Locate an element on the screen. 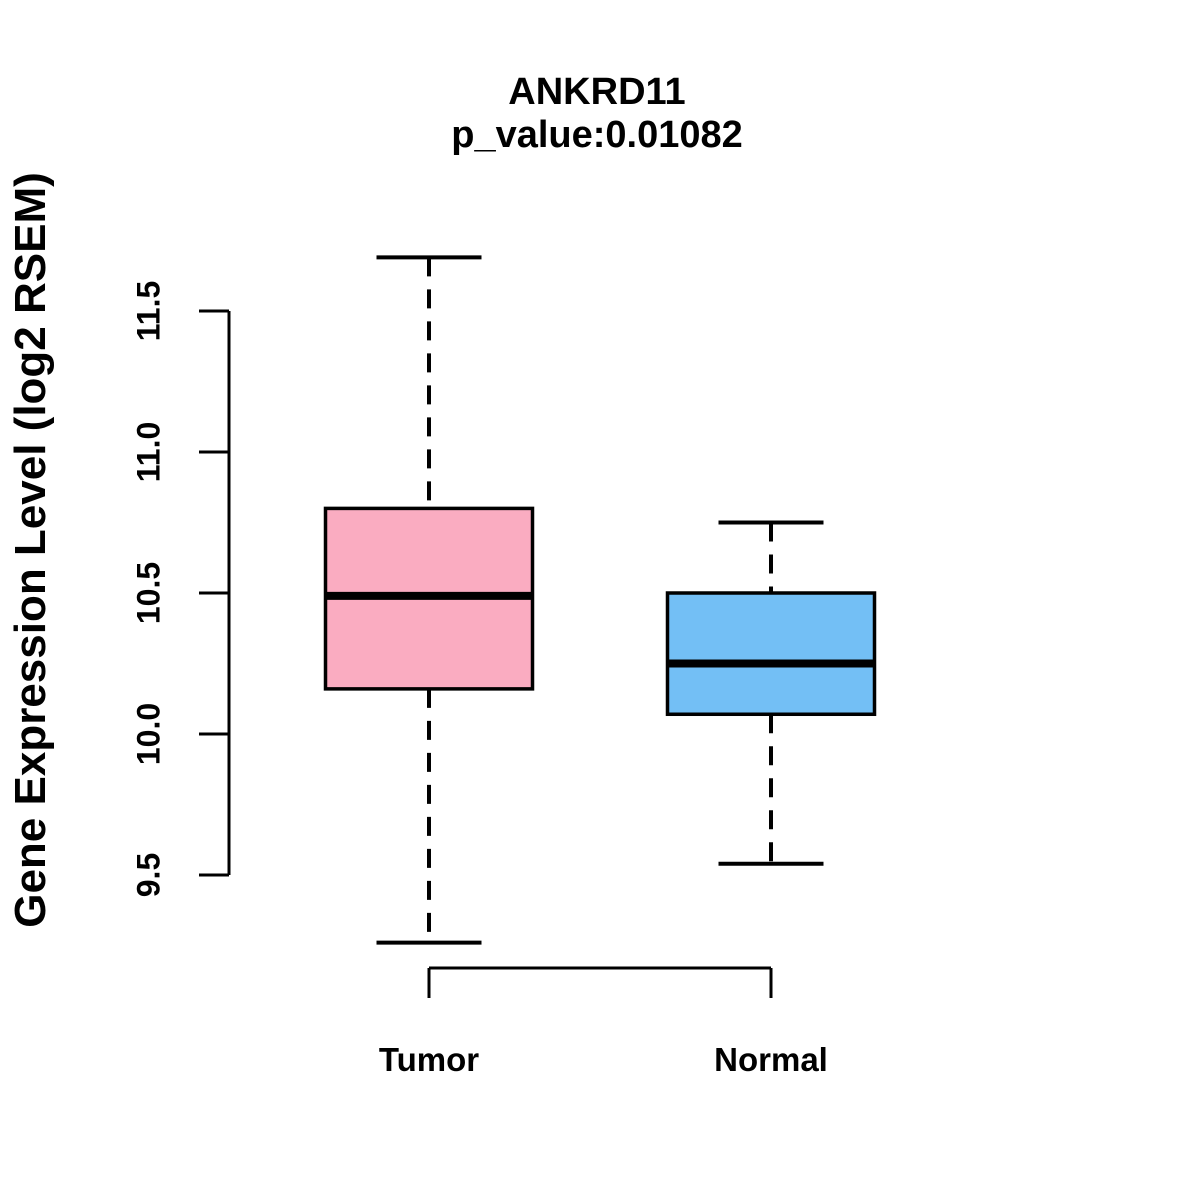  category-label-tumor: Tumor is located at coordinates (429, 1059).